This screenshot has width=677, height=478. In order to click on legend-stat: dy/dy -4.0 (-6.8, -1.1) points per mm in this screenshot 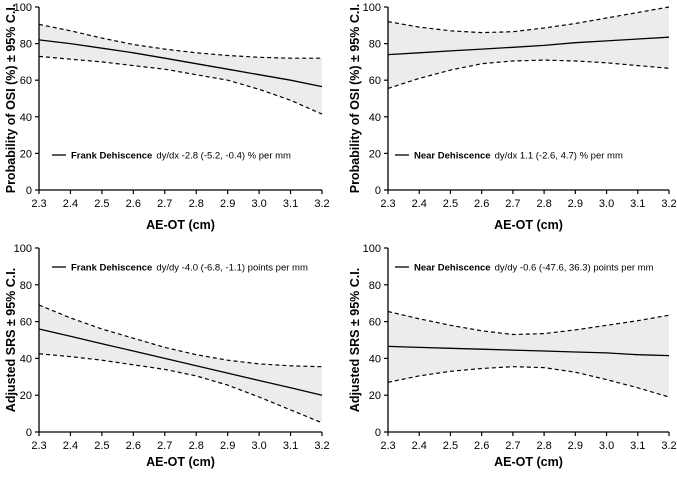, I will do `click(232, 268)`.